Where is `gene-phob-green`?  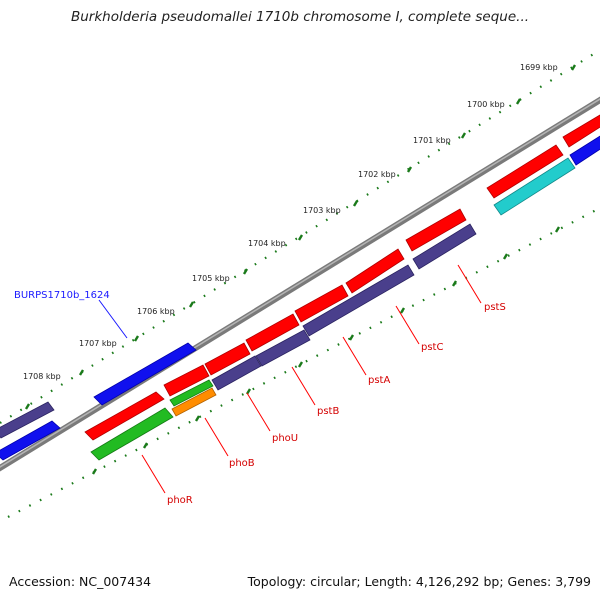 gene-phob-green is located at coordinates (191, 393).